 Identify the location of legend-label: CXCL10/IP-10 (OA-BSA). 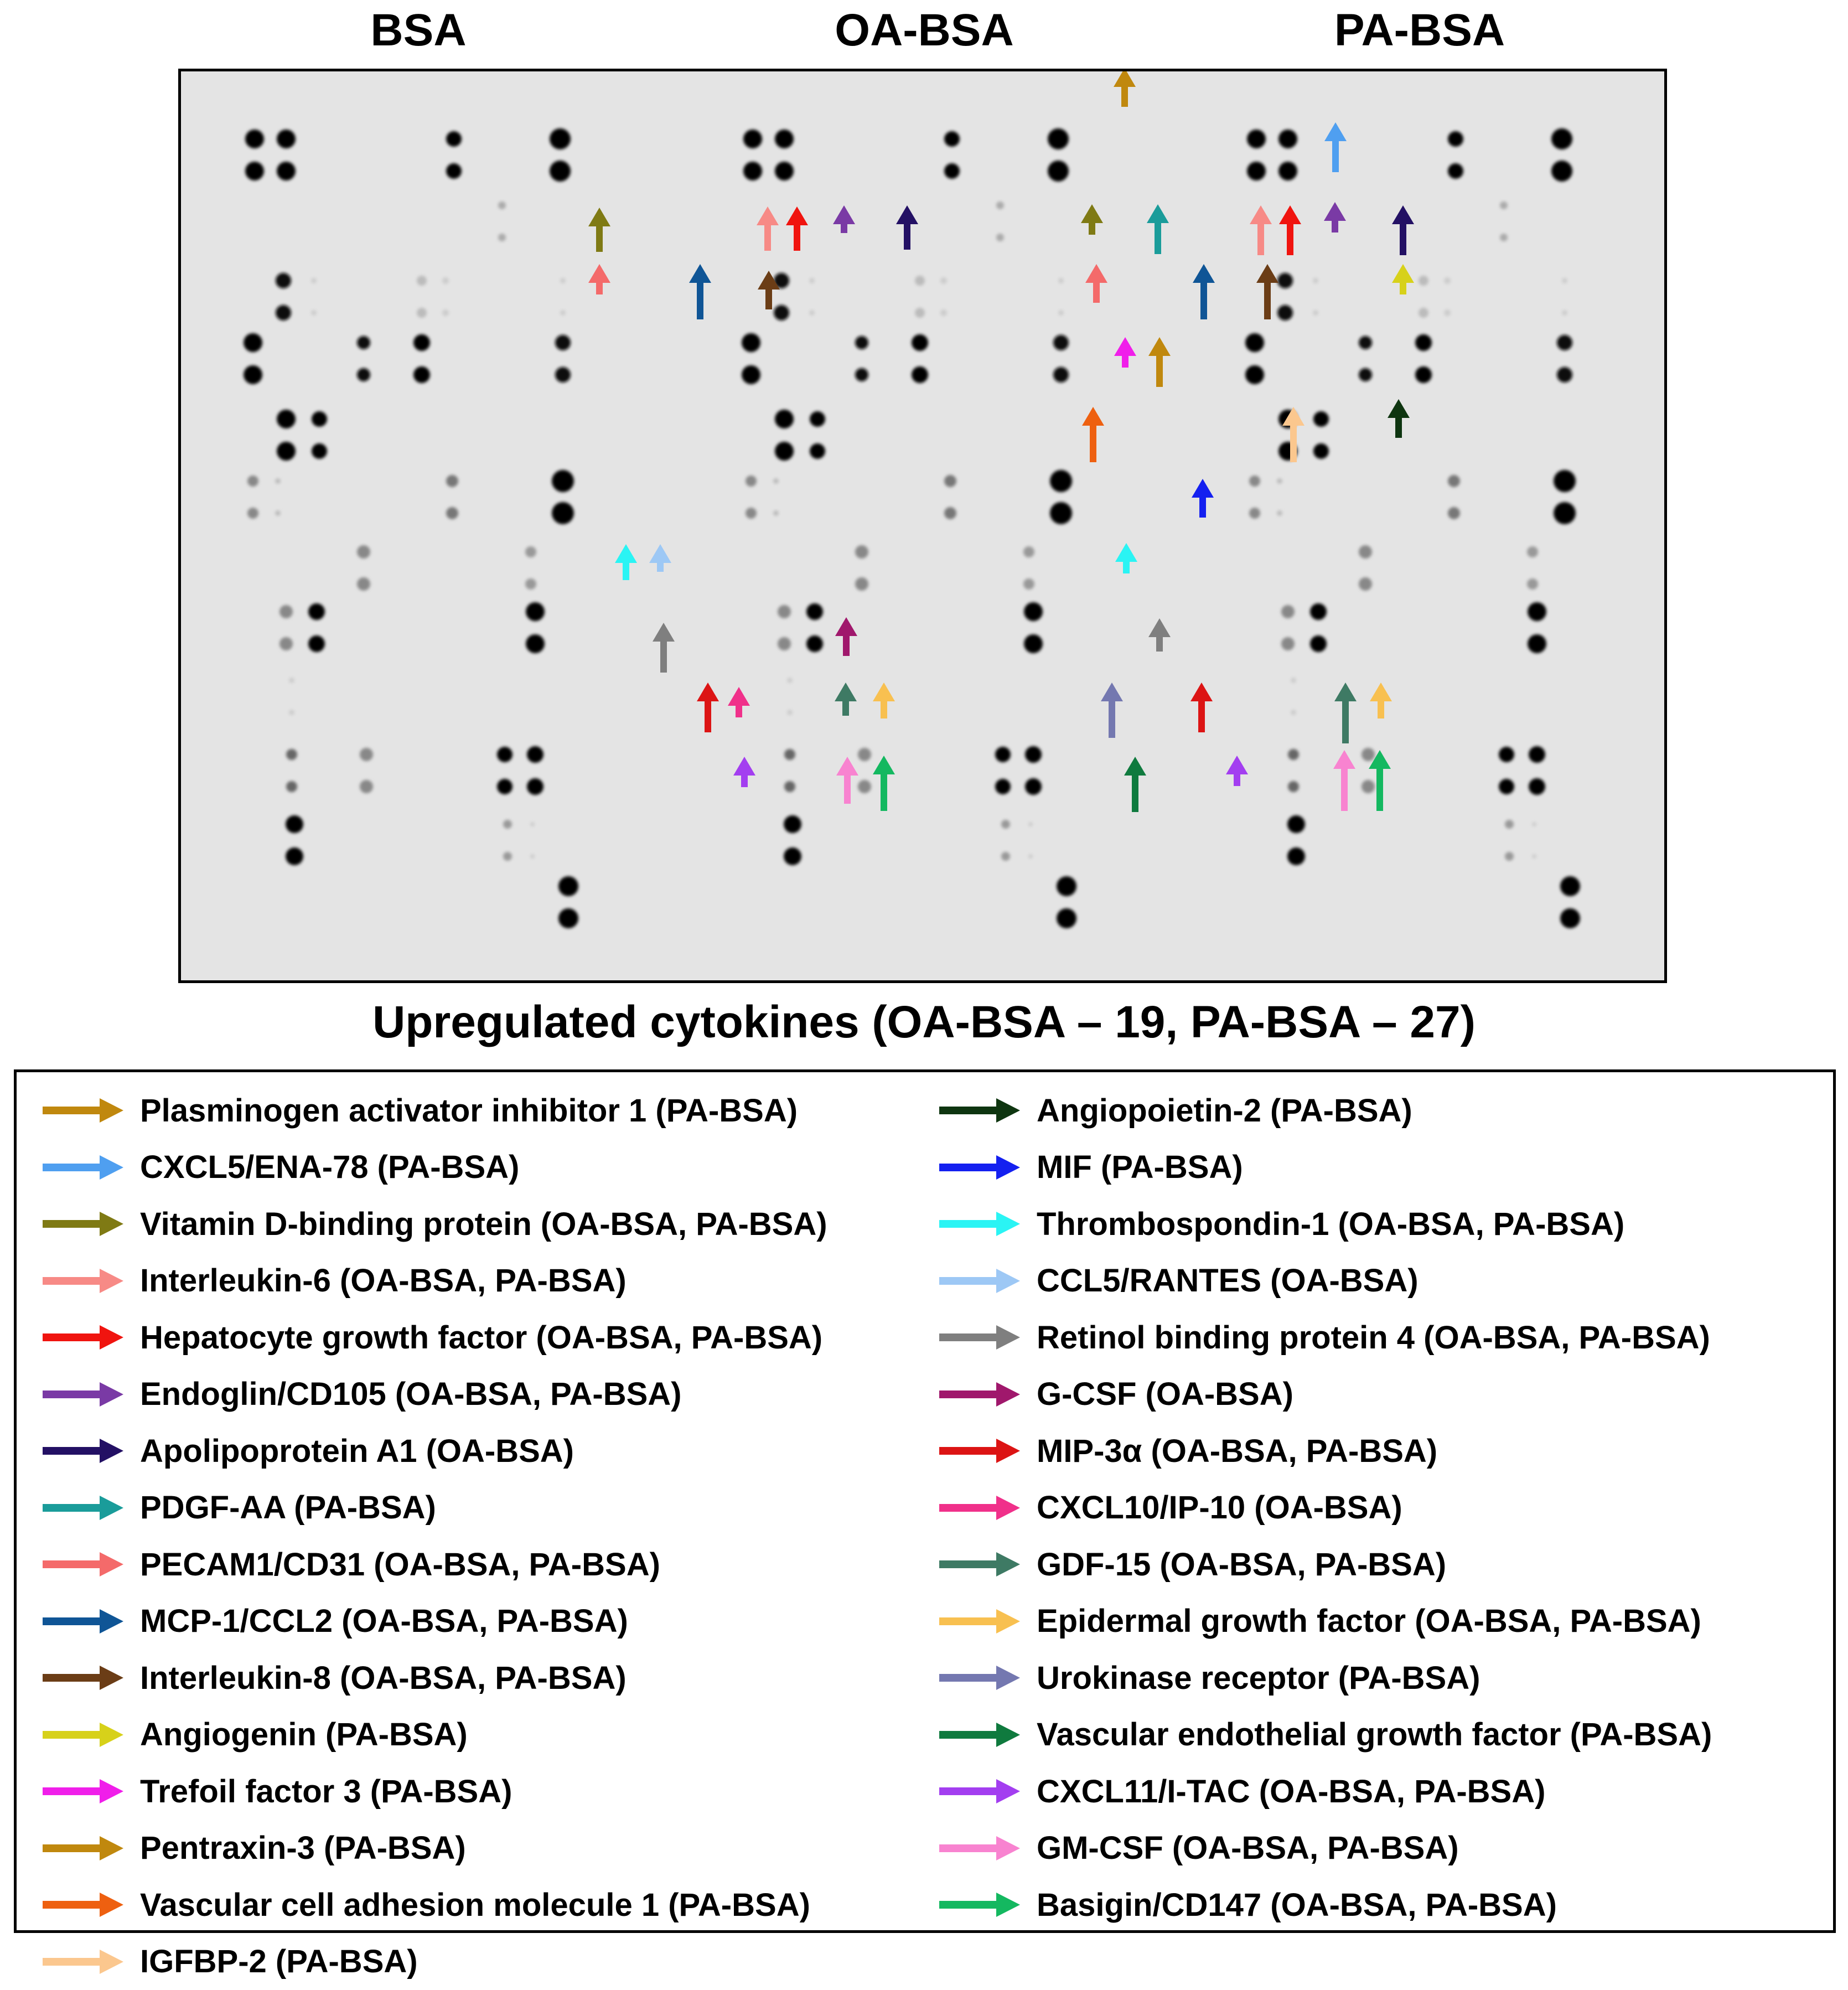
(1219, 1507).